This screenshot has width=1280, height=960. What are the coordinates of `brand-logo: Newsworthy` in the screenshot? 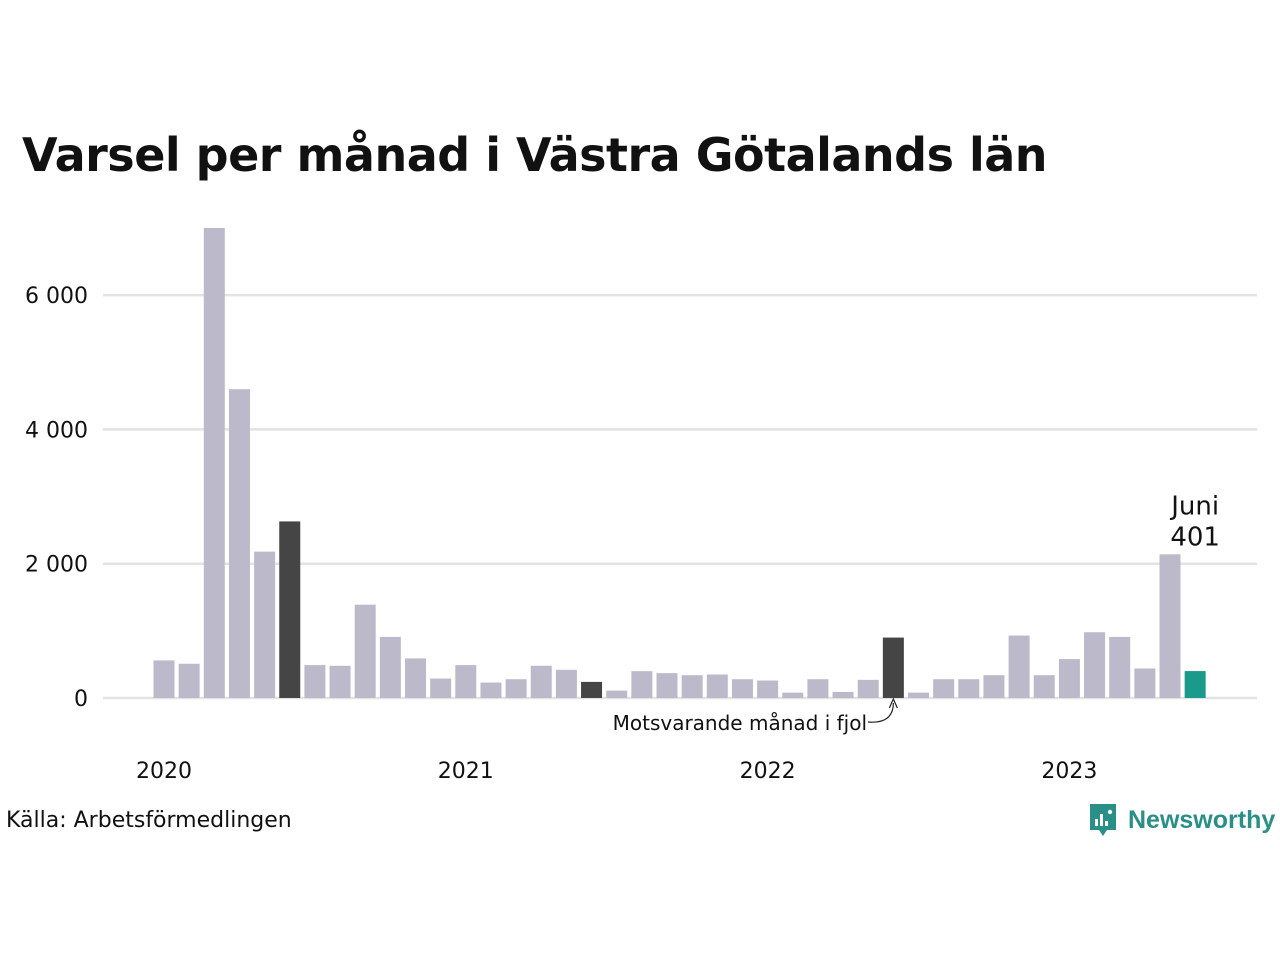 It's located at (1181, 820).